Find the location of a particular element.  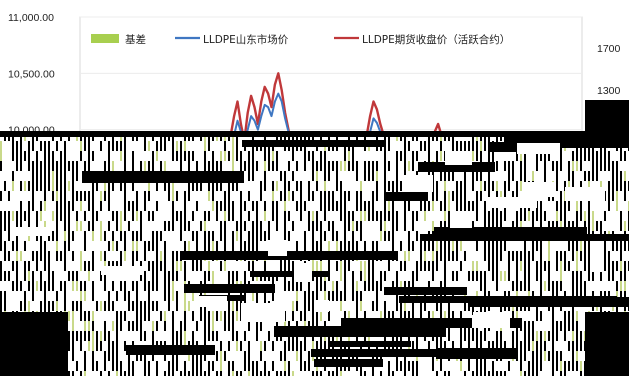

left-tick-label: 10,500.00 is located at coordinates (31, 74).